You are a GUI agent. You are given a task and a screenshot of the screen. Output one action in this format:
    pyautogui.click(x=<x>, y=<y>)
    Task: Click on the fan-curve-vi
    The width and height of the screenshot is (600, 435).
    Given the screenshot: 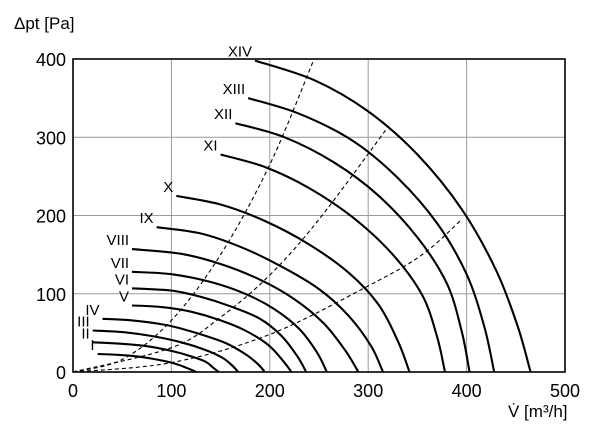 What is the action you would take?
    pyautogui.click(x=219, y=330)
    